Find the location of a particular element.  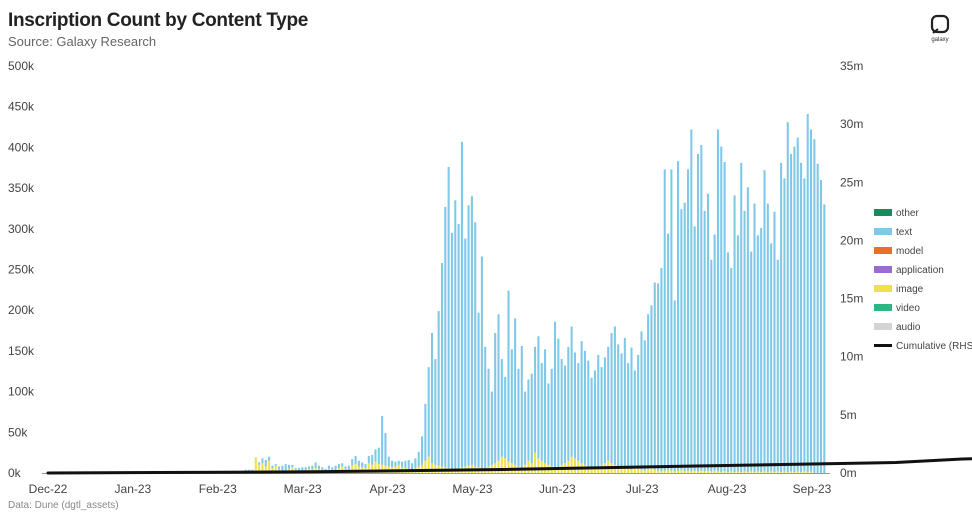

chart-subtitle: Source: Galaxy Research is located at coordinates (82, 41).